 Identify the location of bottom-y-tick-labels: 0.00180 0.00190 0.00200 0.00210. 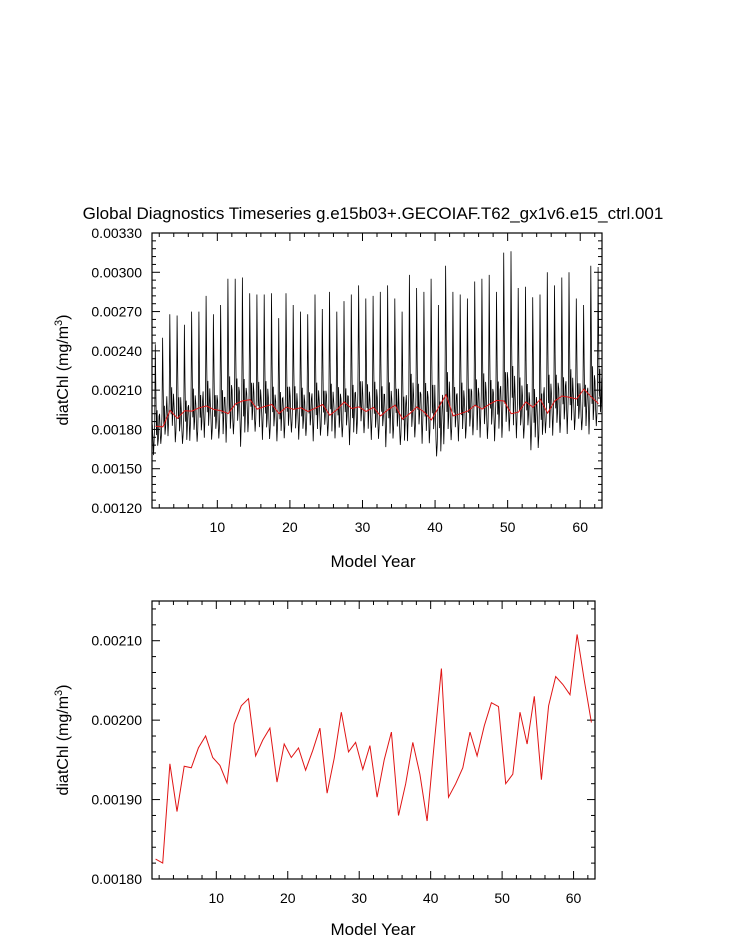
(116, 760).